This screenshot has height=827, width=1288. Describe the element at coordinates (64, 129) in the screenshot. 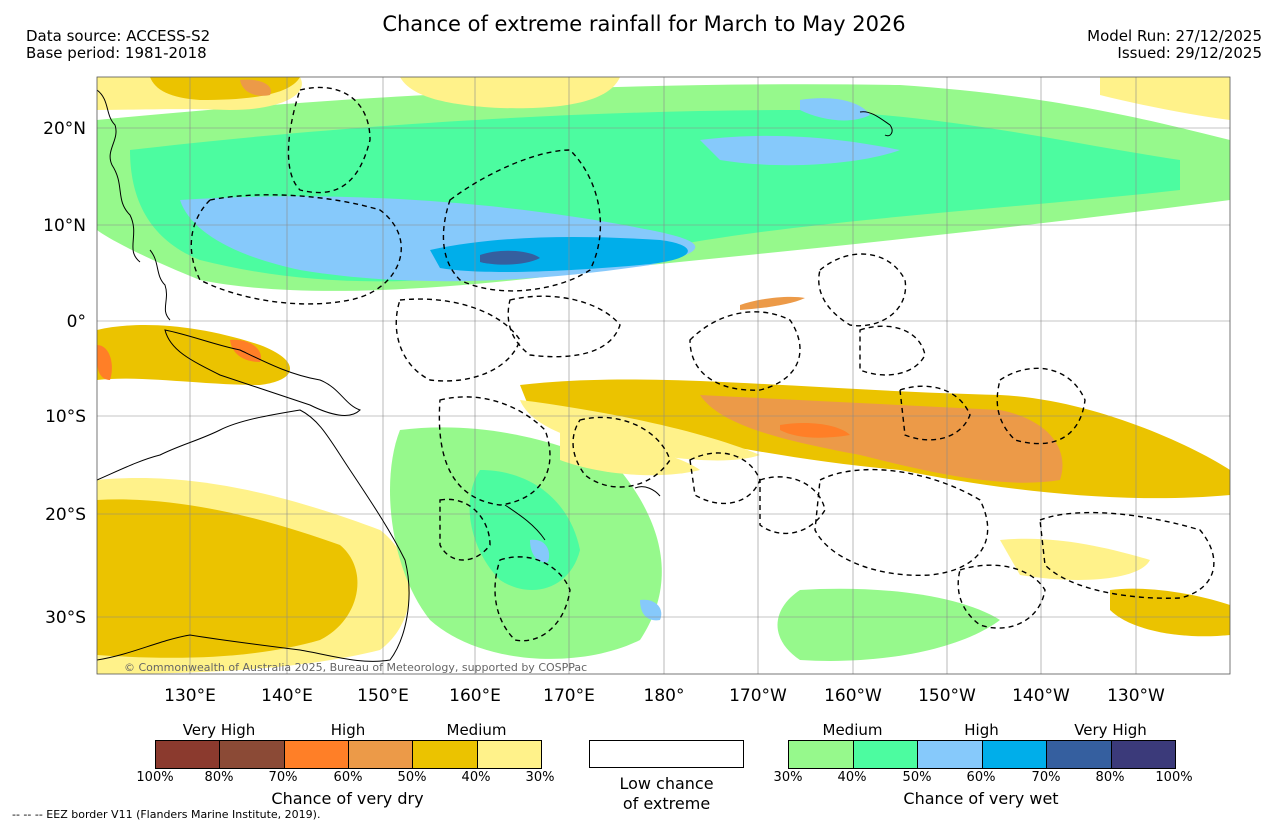

I see `lat-label: 20°N` at that location.